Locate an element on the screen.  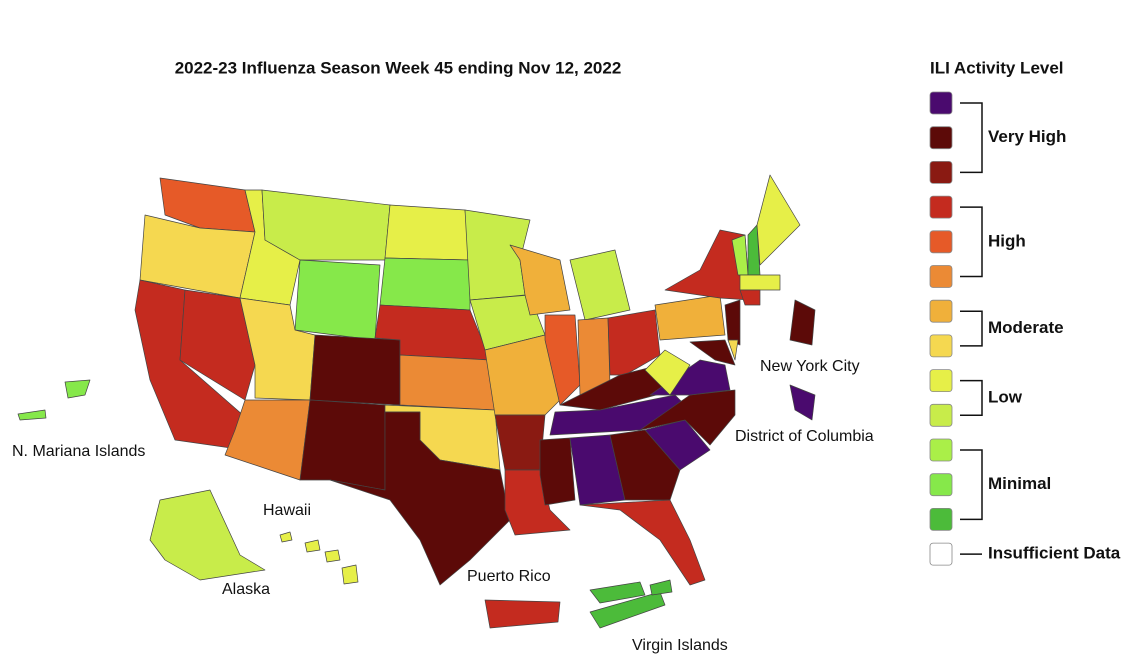
legend-title: ILI Activity Level is located at coordinates (997, 67).